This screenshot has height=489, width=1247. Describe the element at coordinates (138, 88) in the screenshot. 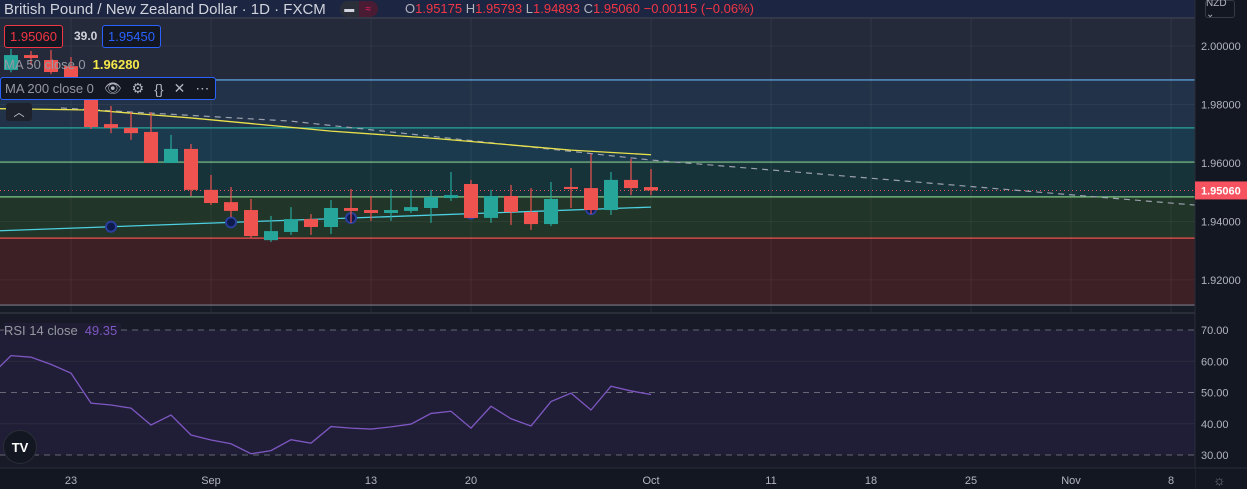

I see `gear-icon: ⚙` at that location.